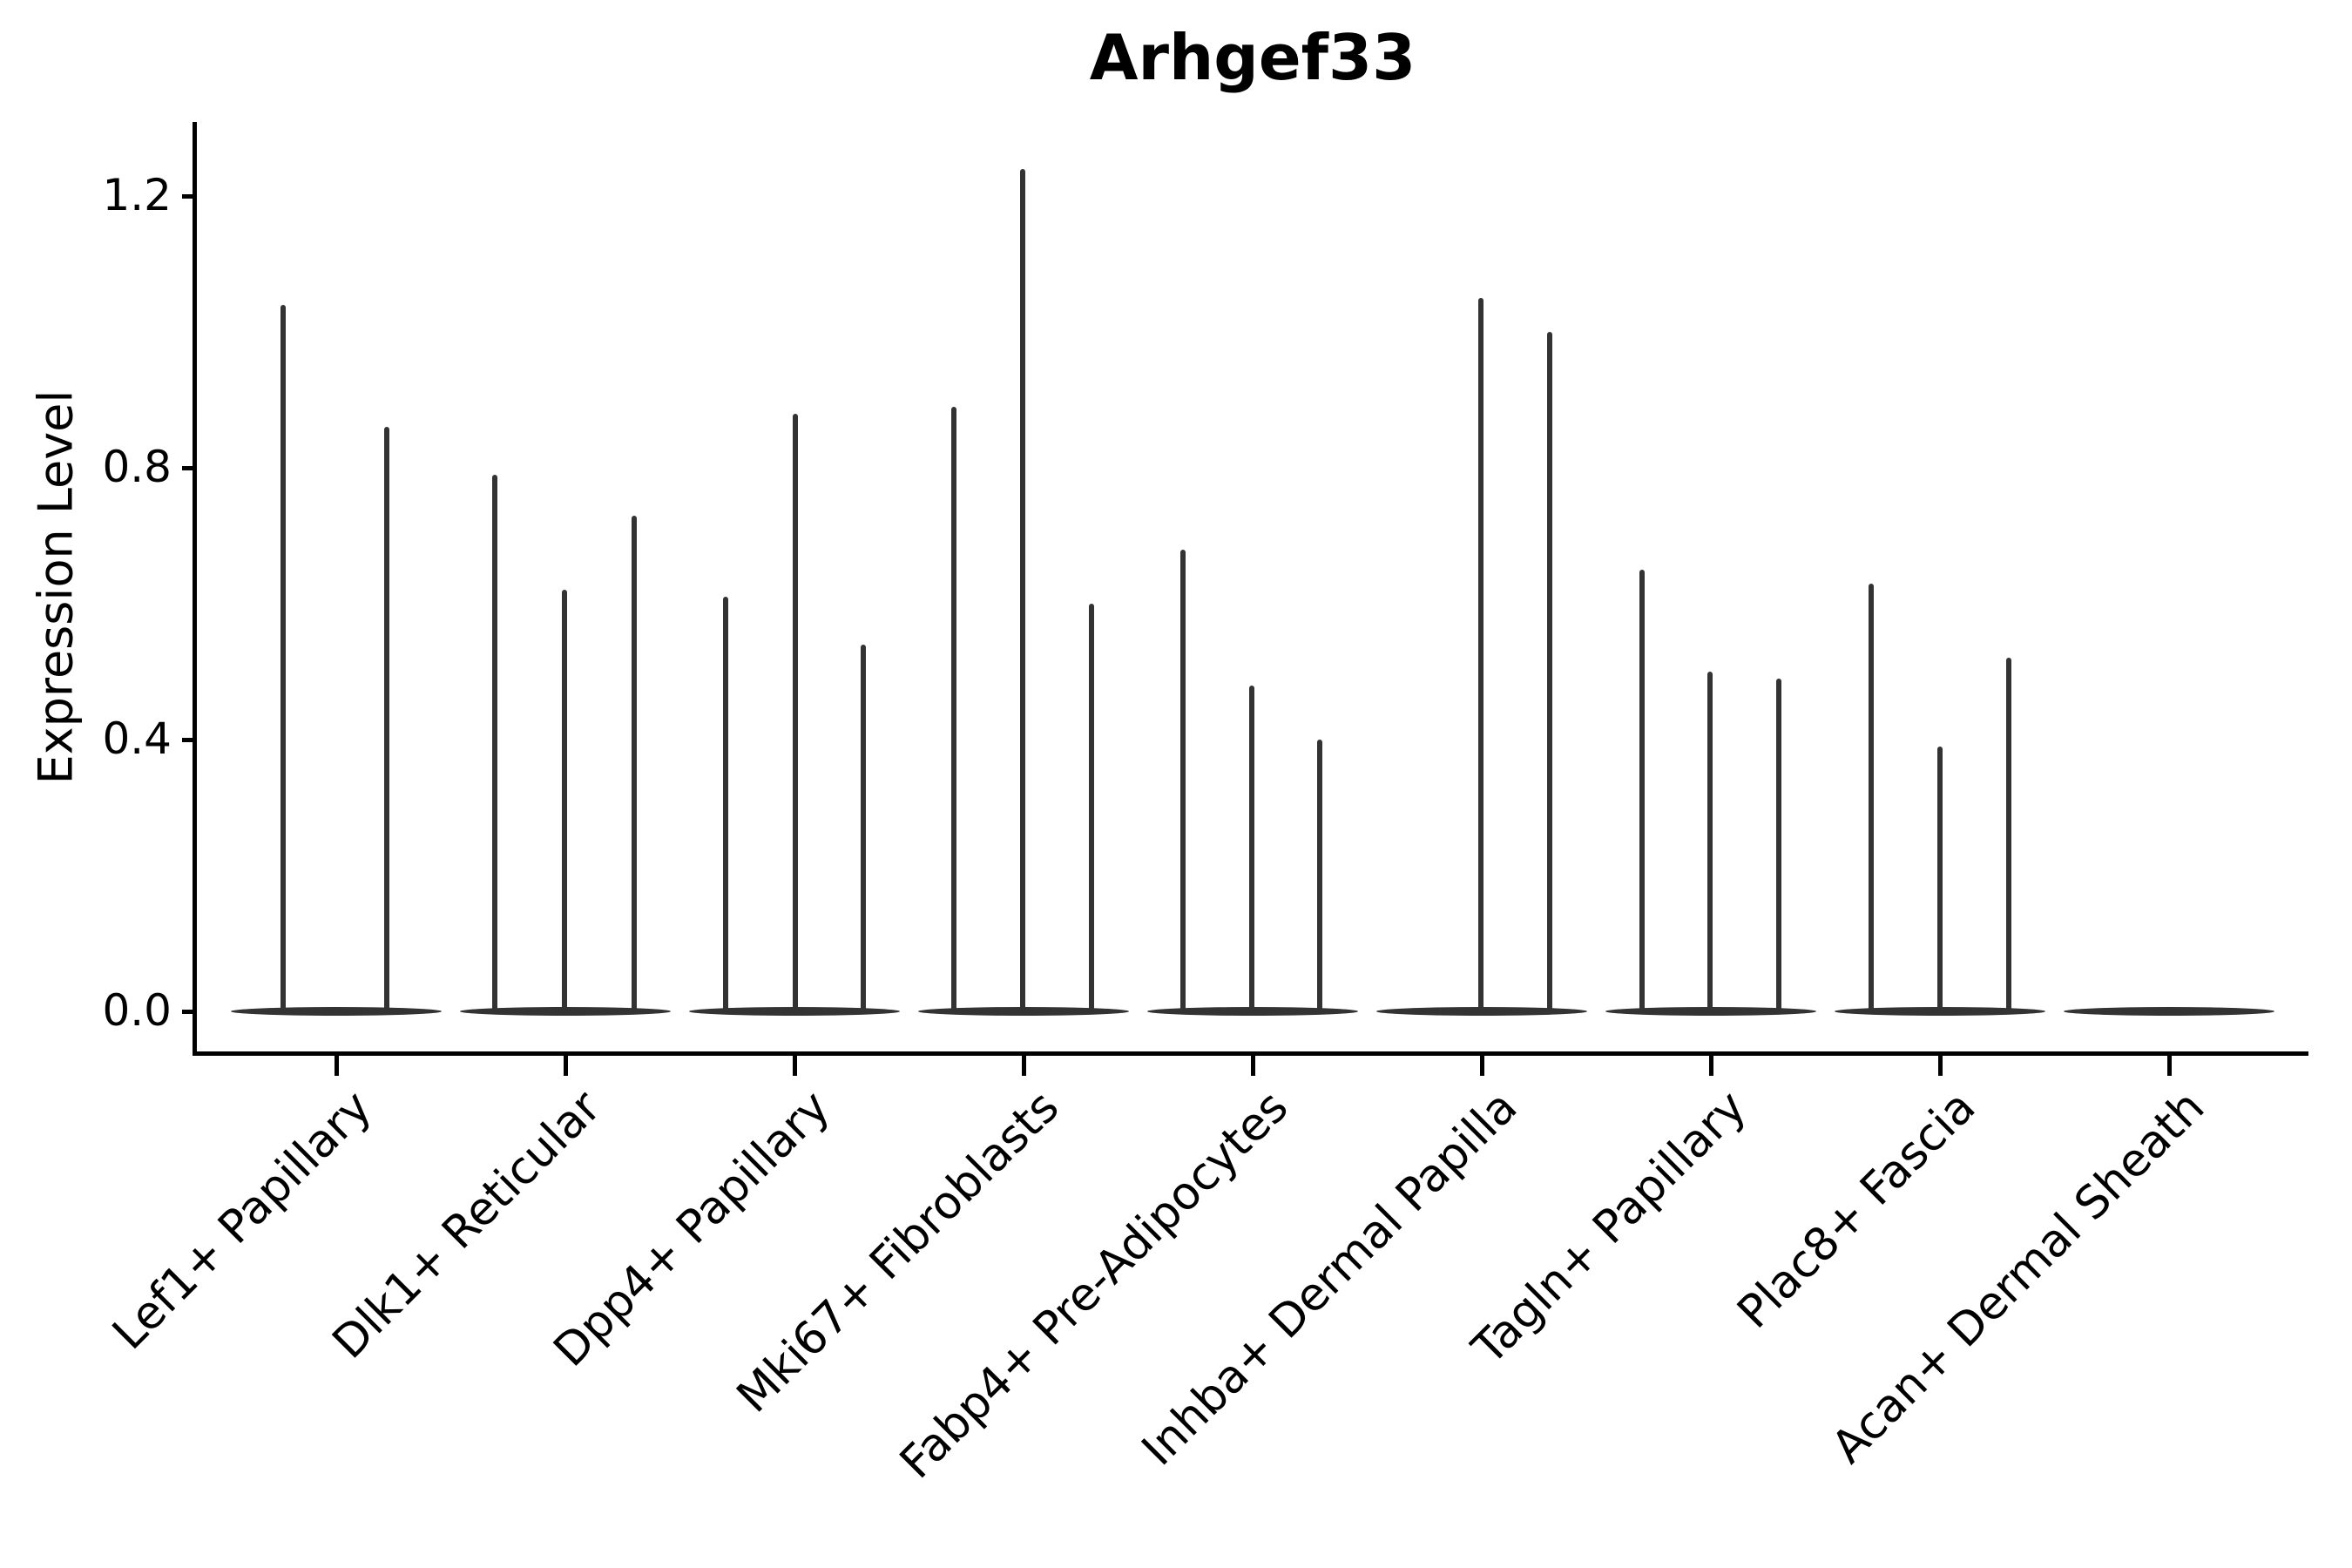  Describe the element at coordinates (137, 466) in the screenshot. I see `y-tick-label: 0.8` at that location.